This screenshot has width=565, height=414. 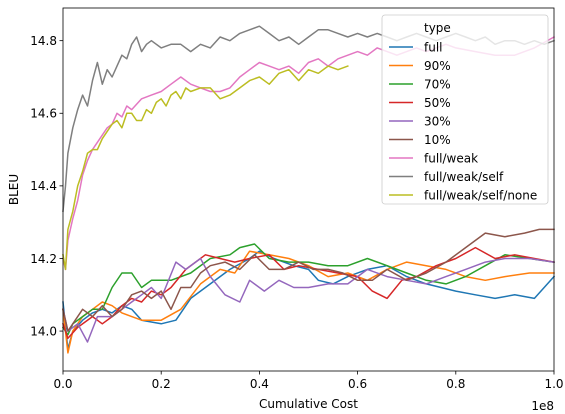 I want to click on legend-box, so click(x=465, y=109).